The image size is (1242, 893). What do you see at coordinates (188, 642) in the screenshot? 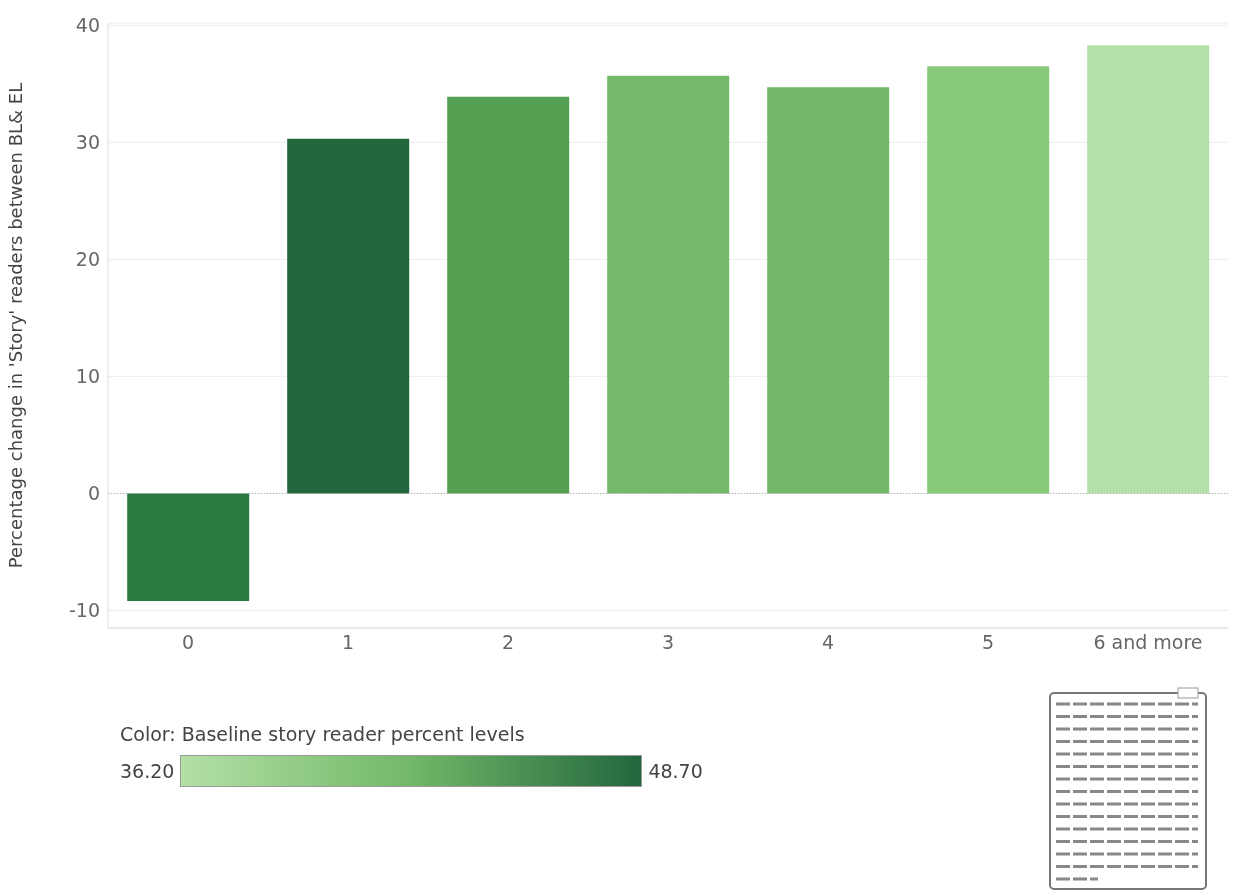
I see `x-tick-label: 0` at bounding box center [188, 642].